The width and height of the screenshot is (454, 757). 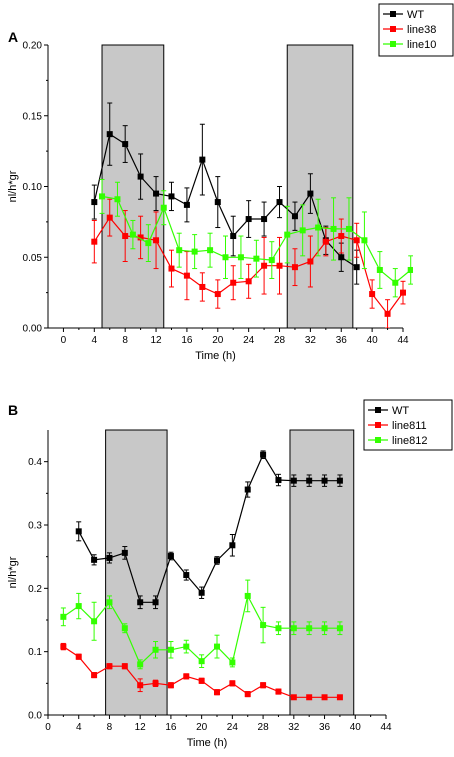 I want to click on legend-marker-line10, so click(x=393, y=44).